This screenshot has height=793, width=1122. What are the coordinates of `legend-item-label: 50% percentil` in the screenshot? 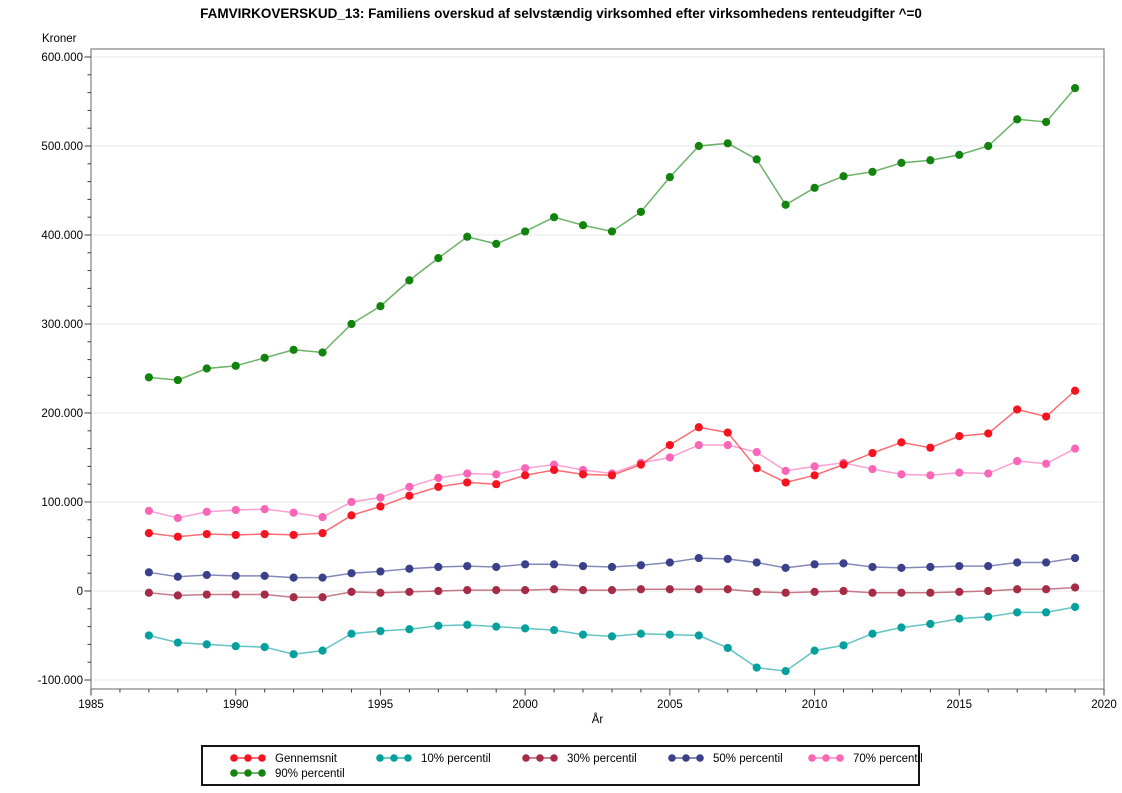 It's located at (748, 759).